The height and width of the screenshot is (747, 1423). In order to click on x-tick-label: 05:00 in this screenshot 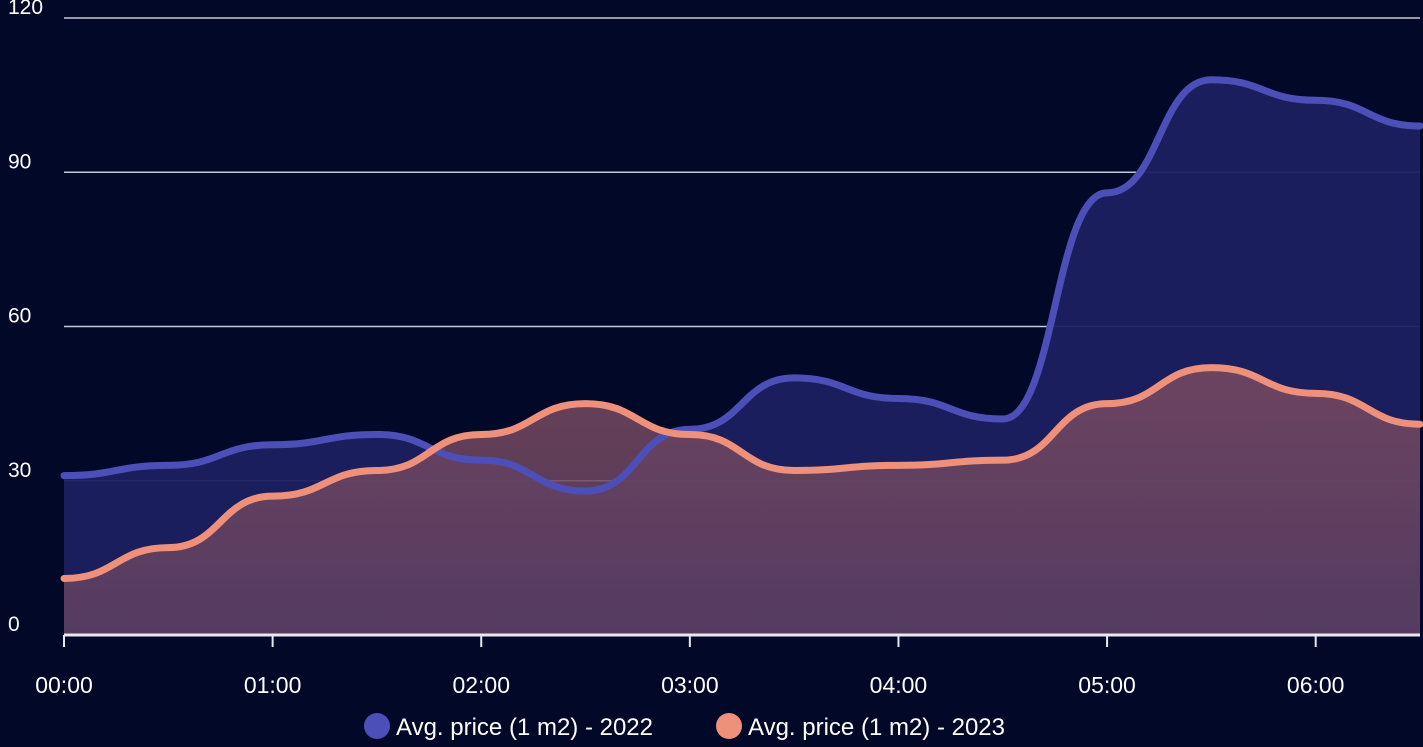, I will do `click(1107, 685)`.